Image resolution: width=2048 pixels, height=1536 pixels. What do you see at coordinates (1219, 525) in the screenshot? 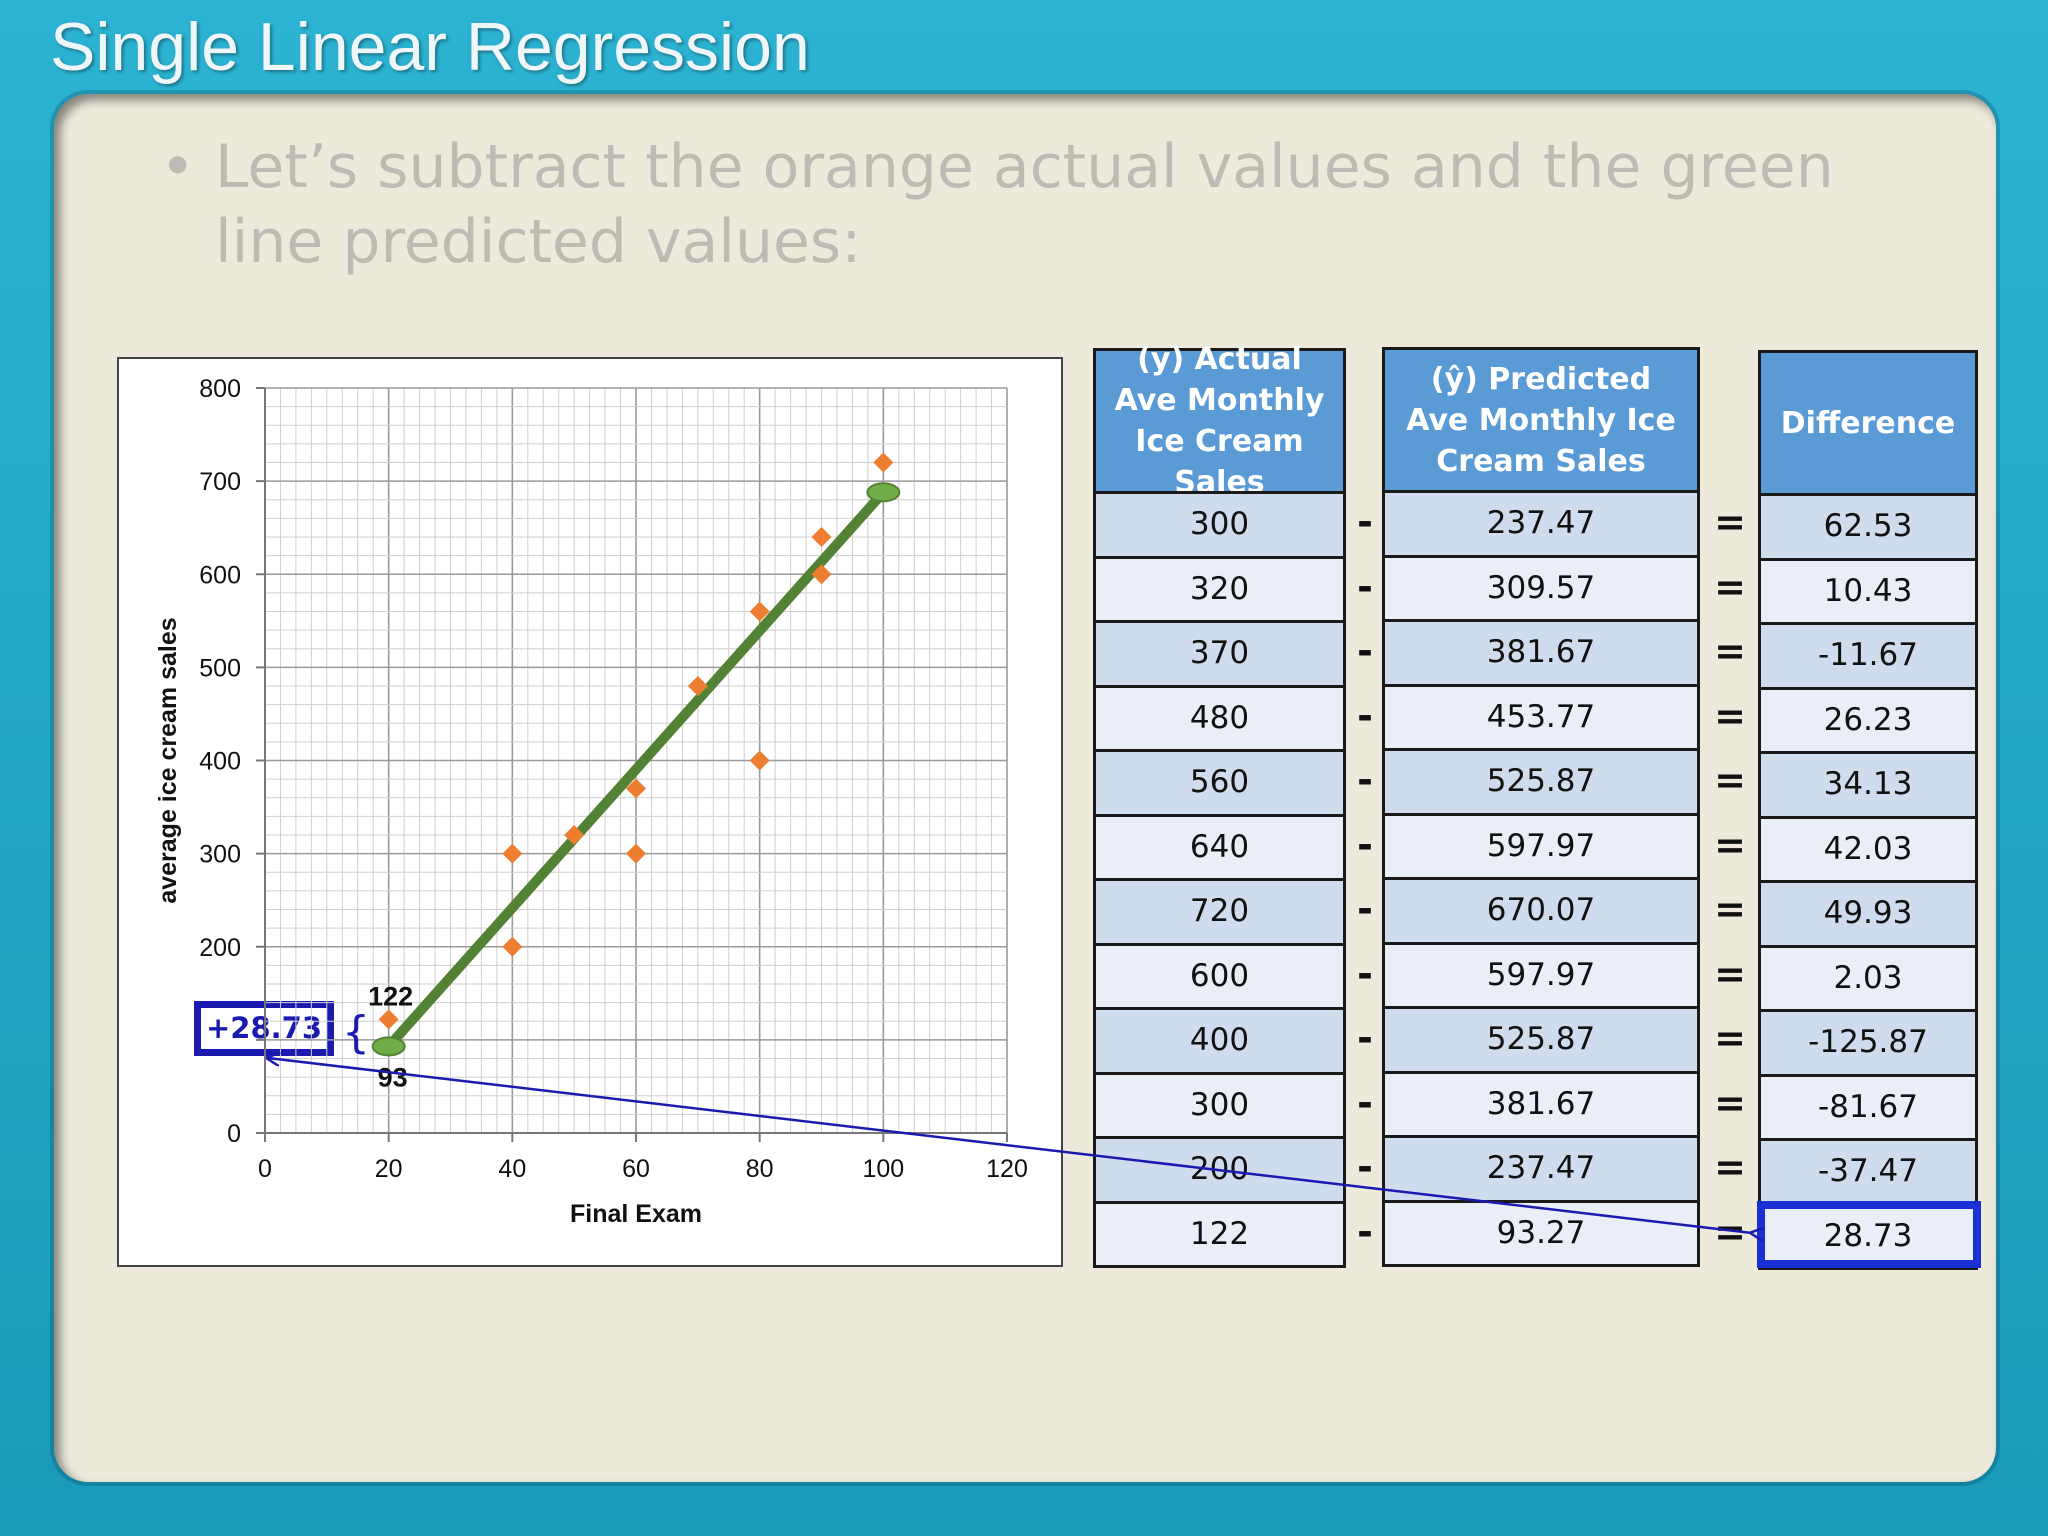
I see `table-cell-actual: 300` at bounding box center [1219, 525].